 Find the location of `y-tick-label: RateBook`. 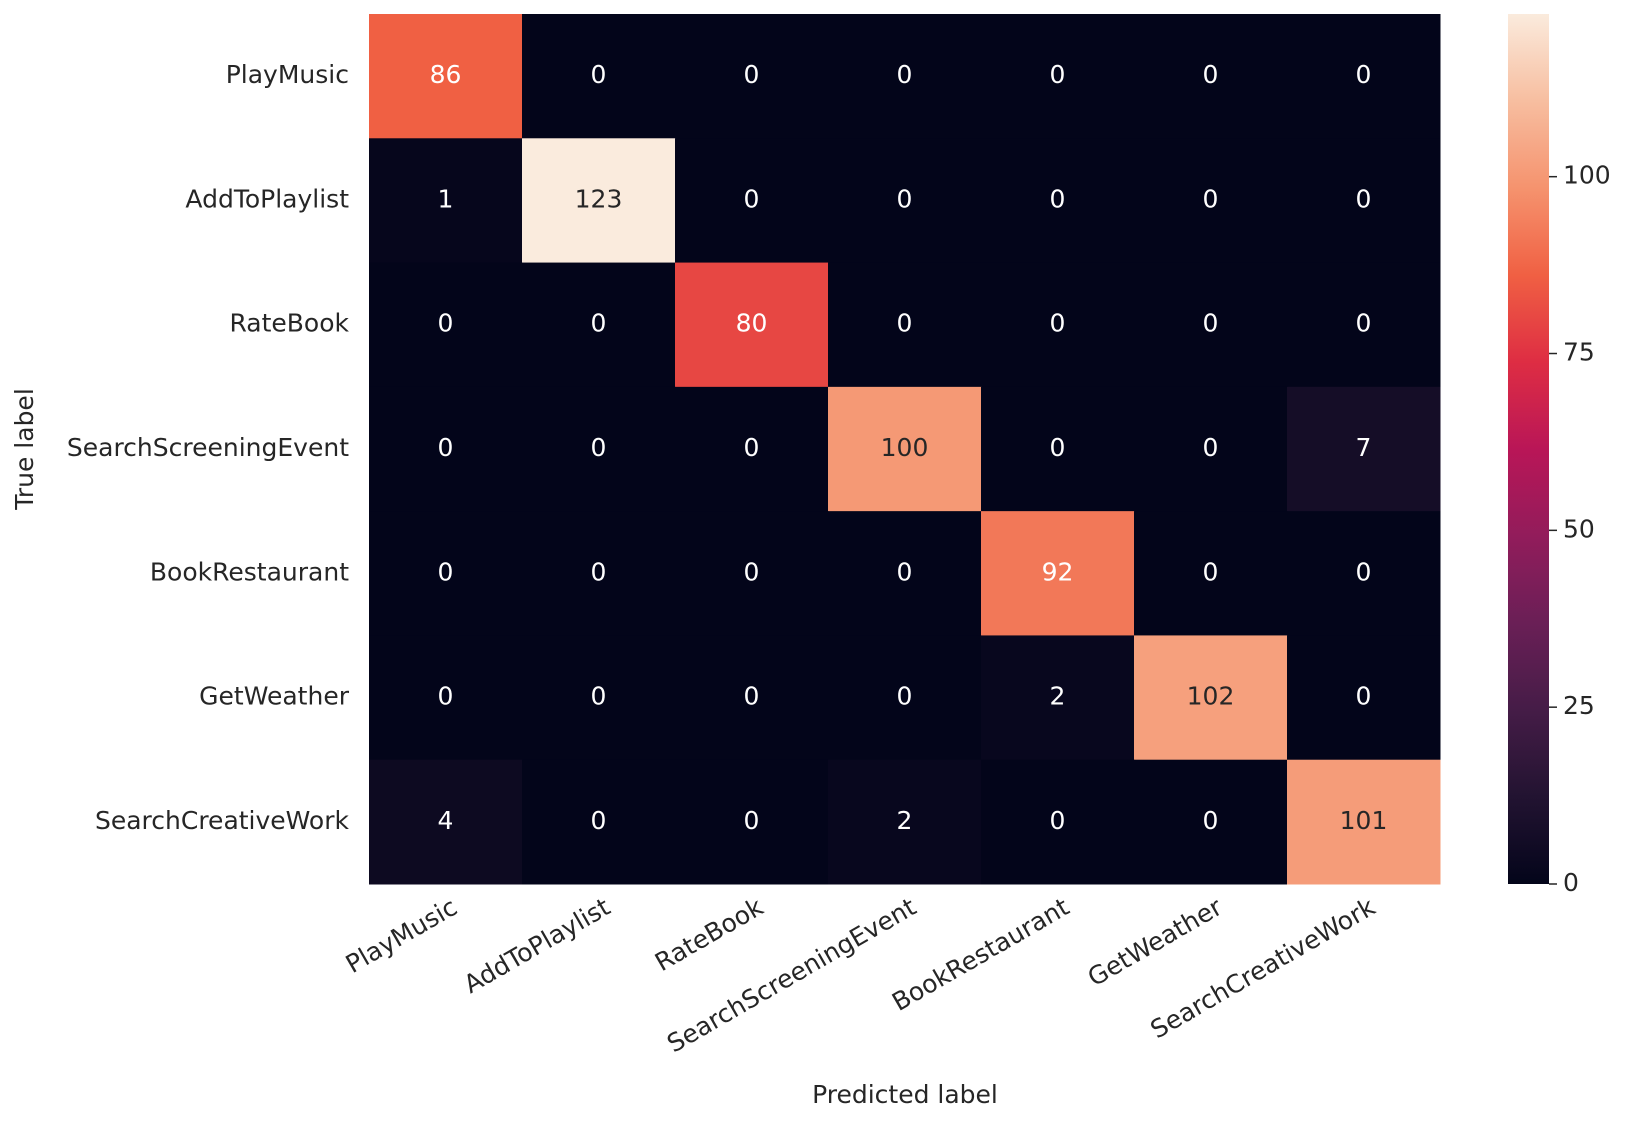

y-tick-label: RateBook is located at coordinates (289, 323).